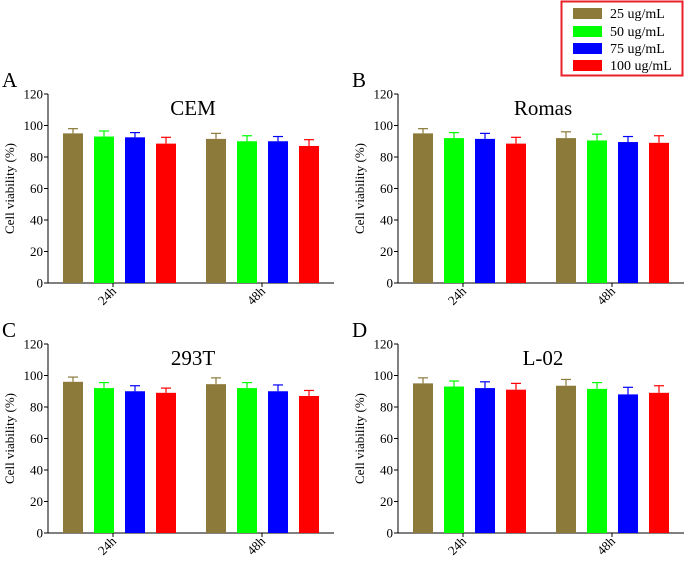 Image resolution: width=685 pixels, height=562 pixels. What do you see at coordinates (193, 108) in the screenshot?
I see `chart-title: CEM` at bounding box center [193, 108].